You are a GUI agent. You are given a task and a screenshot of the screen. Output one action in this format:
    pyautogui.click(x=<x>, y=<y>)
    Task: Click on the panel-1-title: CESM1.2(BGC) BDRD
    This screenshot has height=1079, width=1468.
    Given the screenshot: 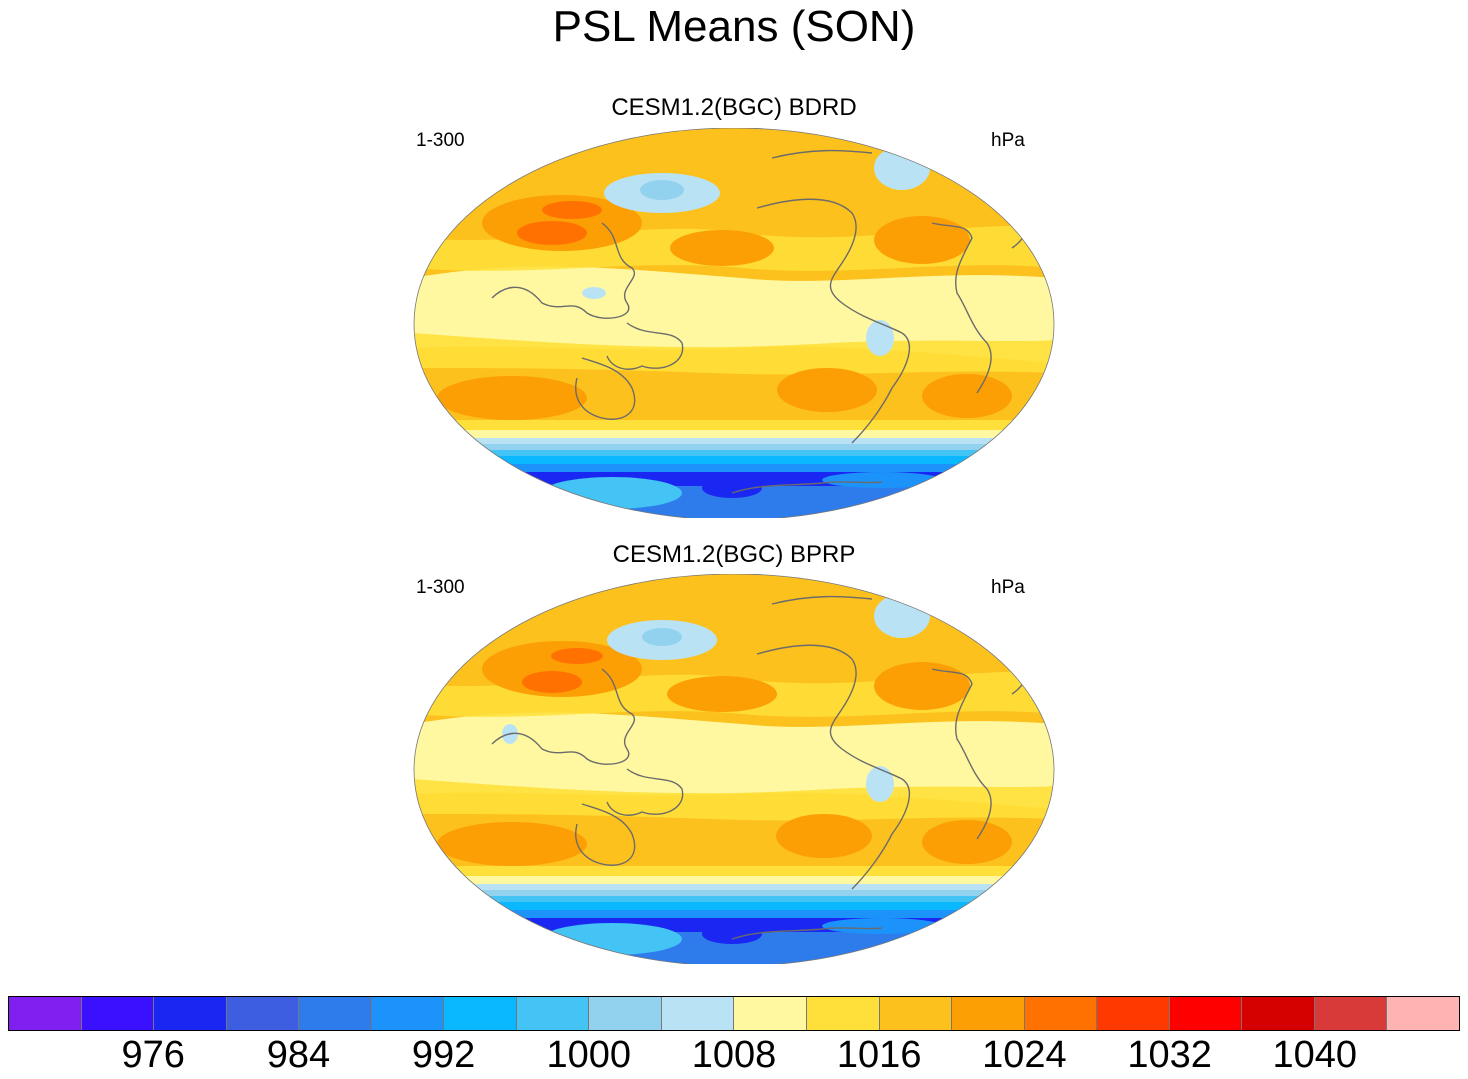 What is the action you would take?
    pyautogui.click(x=734, y=107)
    